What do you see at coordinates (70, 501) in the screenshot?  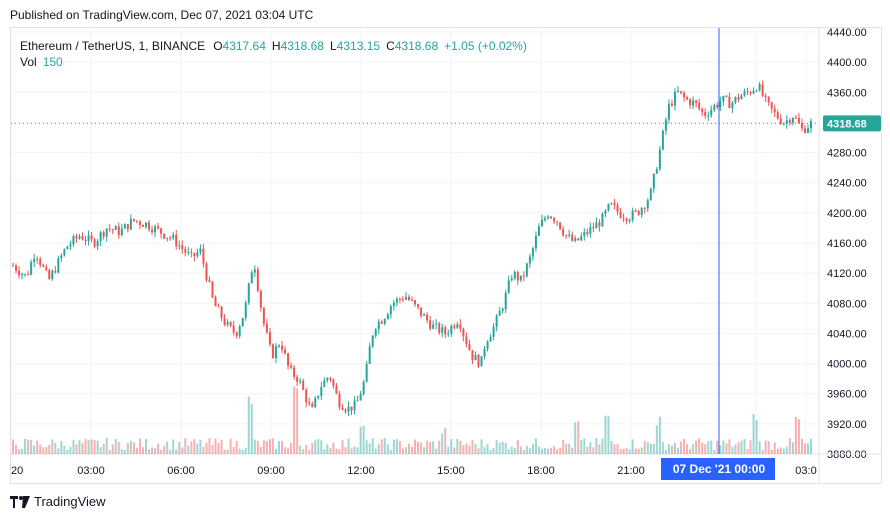 I see `footer-brand: TradingView` at bounding box center [70, 501].